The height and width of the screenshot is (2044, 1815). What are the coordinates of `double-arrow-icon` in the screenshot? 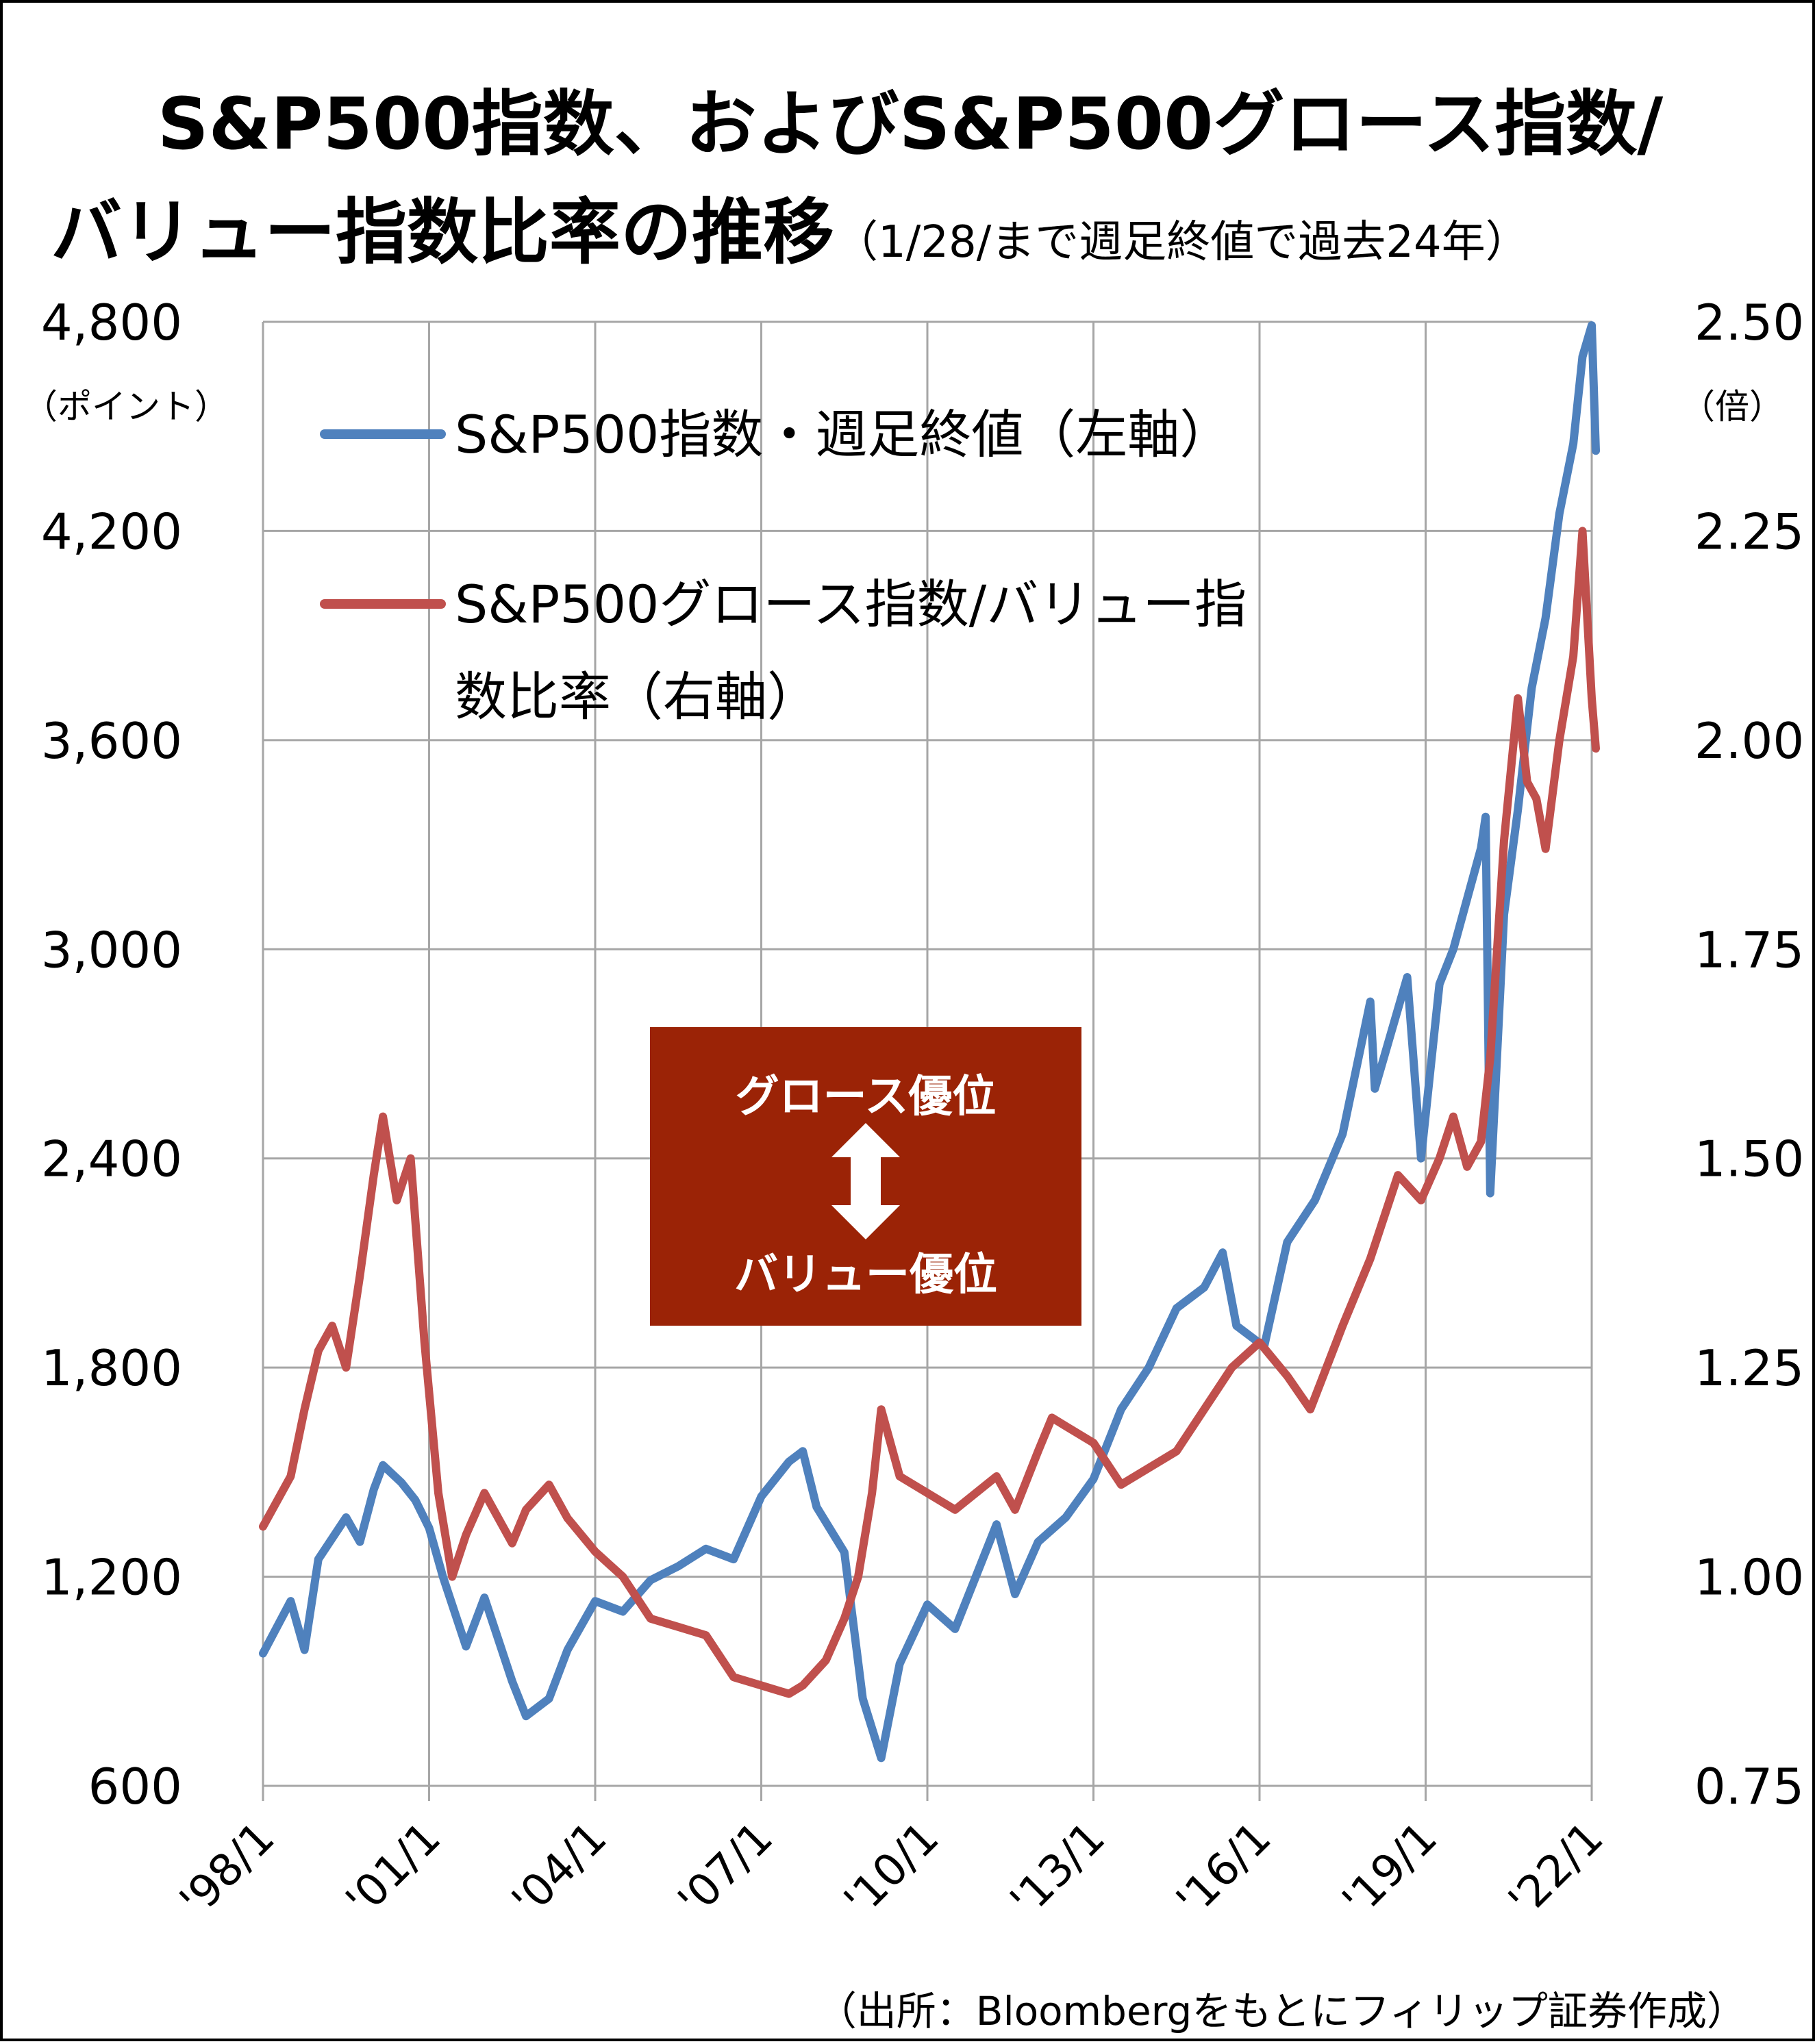 It's located at (865, 1181).